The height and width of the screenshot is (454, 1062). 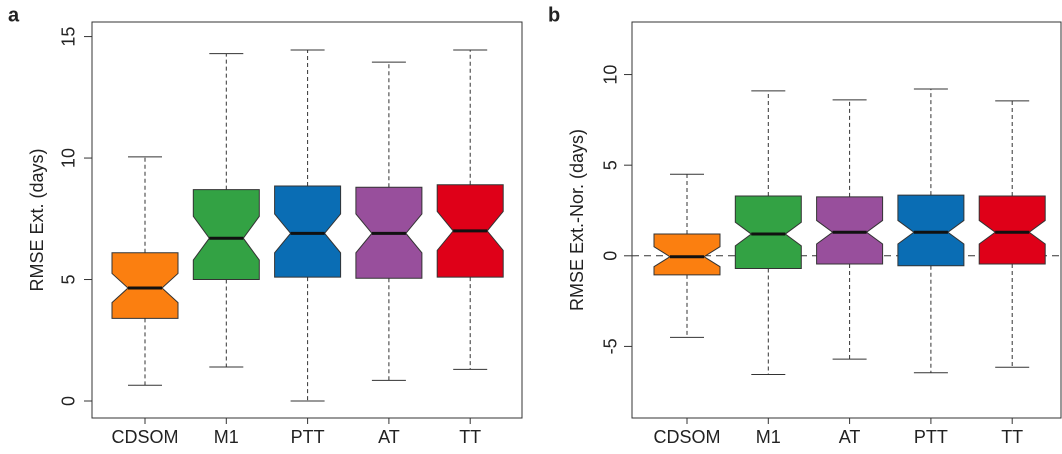 I want to click on panel-letter: b, so click(x=554, y=15).